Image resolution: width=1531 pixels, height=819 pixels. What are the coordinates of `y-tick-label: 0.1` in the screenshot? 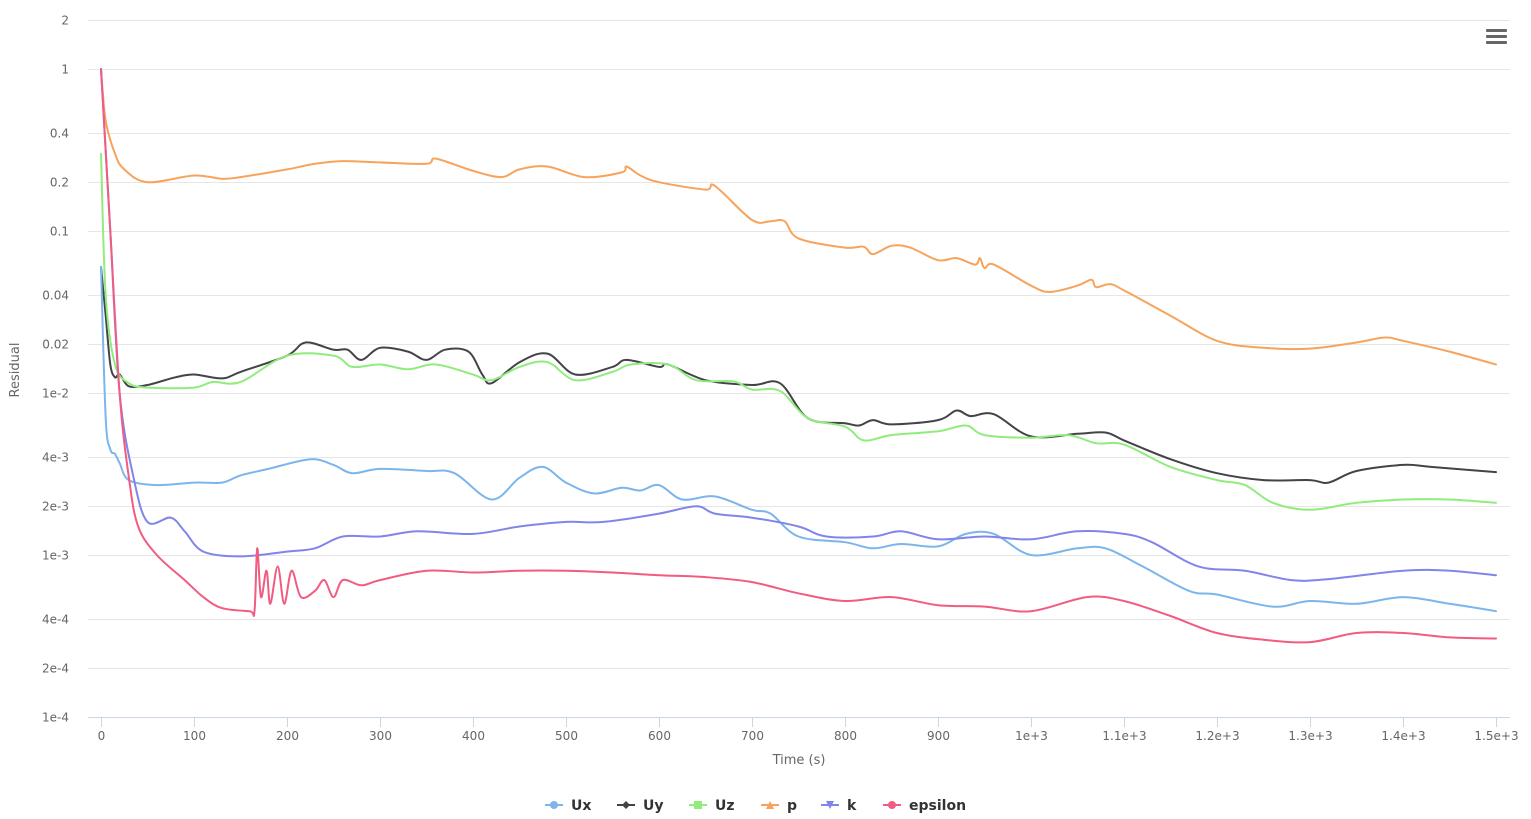 It's located at (59, 232).